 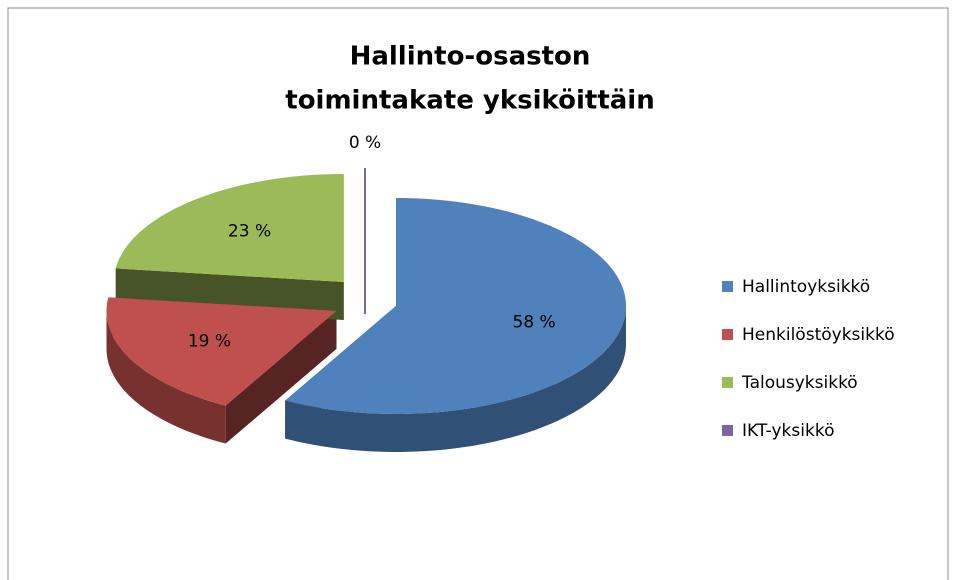 I want to click on data-label: 23 %, so click(x=249, y=232).